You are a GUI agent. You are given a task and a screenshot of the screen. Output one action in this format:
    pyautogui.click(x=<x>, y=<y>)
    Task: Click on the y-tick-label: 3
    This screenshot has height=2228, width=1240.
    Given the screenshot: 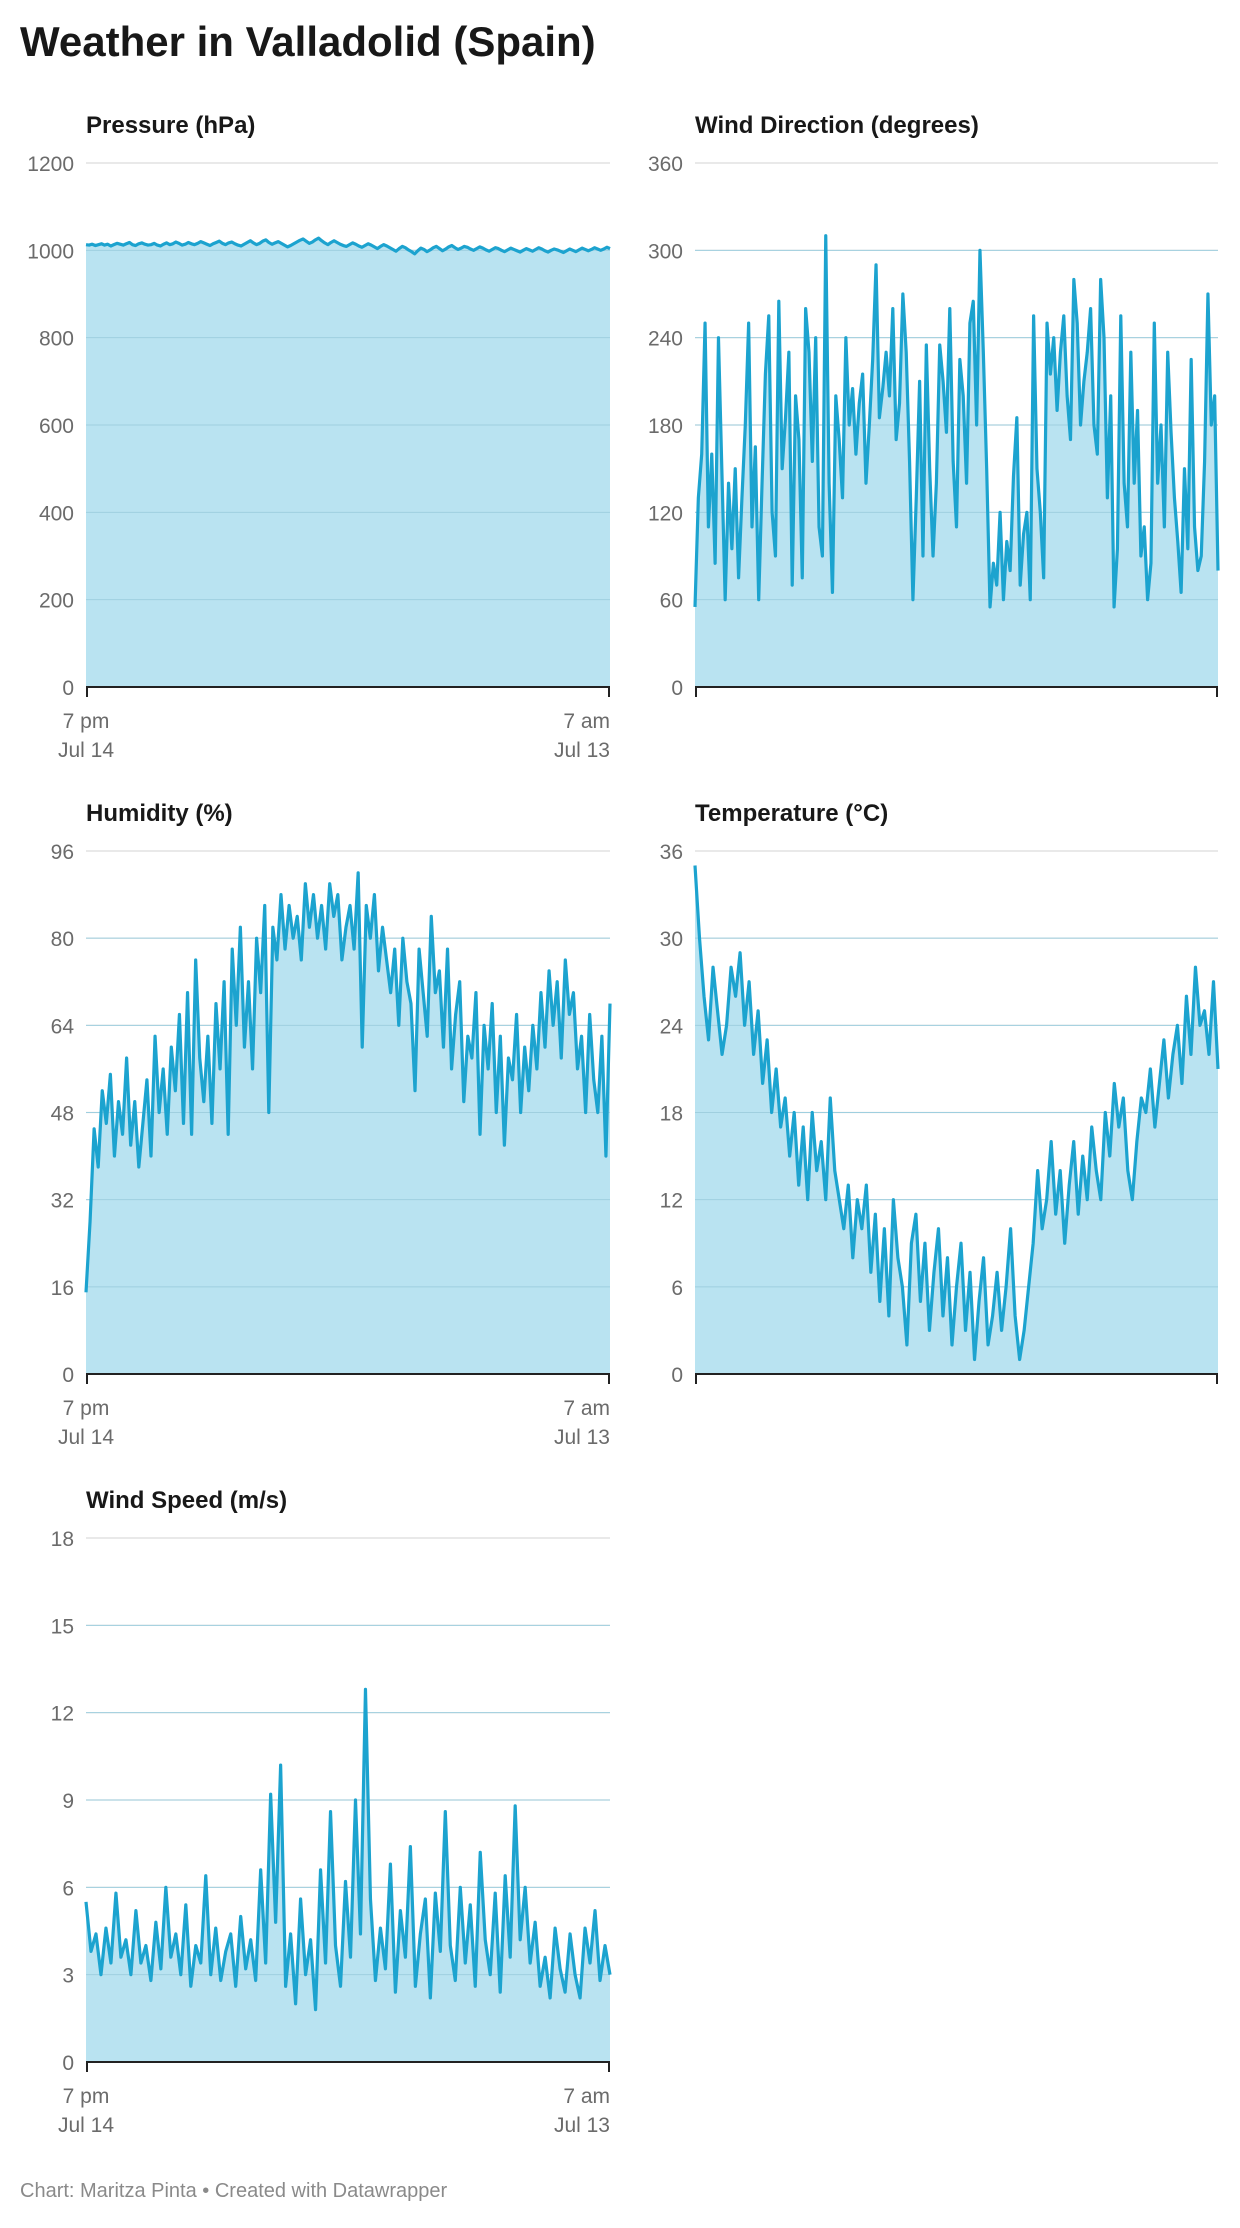 What is the action you would take?
    pyautogui.click(x=68, y=1976)
    